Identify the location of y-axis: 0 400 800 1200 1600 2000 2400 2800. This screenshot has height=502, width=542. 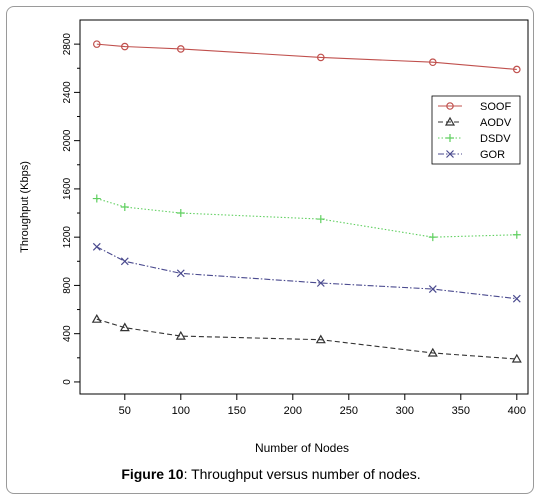
(71, 209).